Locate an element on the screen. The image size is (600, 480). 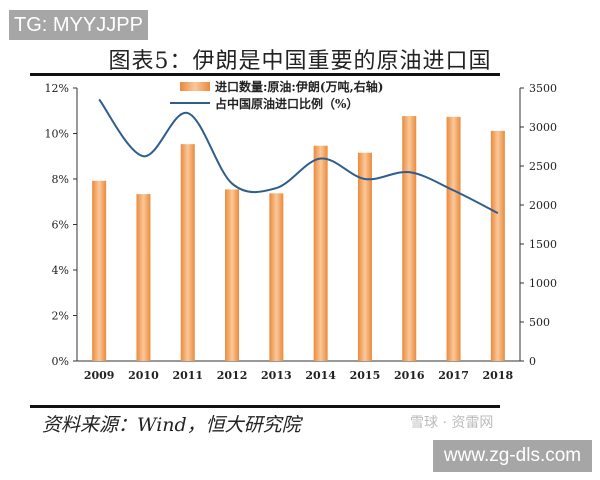
x-tick-label: 2016 is located at coordinates (409, 375).